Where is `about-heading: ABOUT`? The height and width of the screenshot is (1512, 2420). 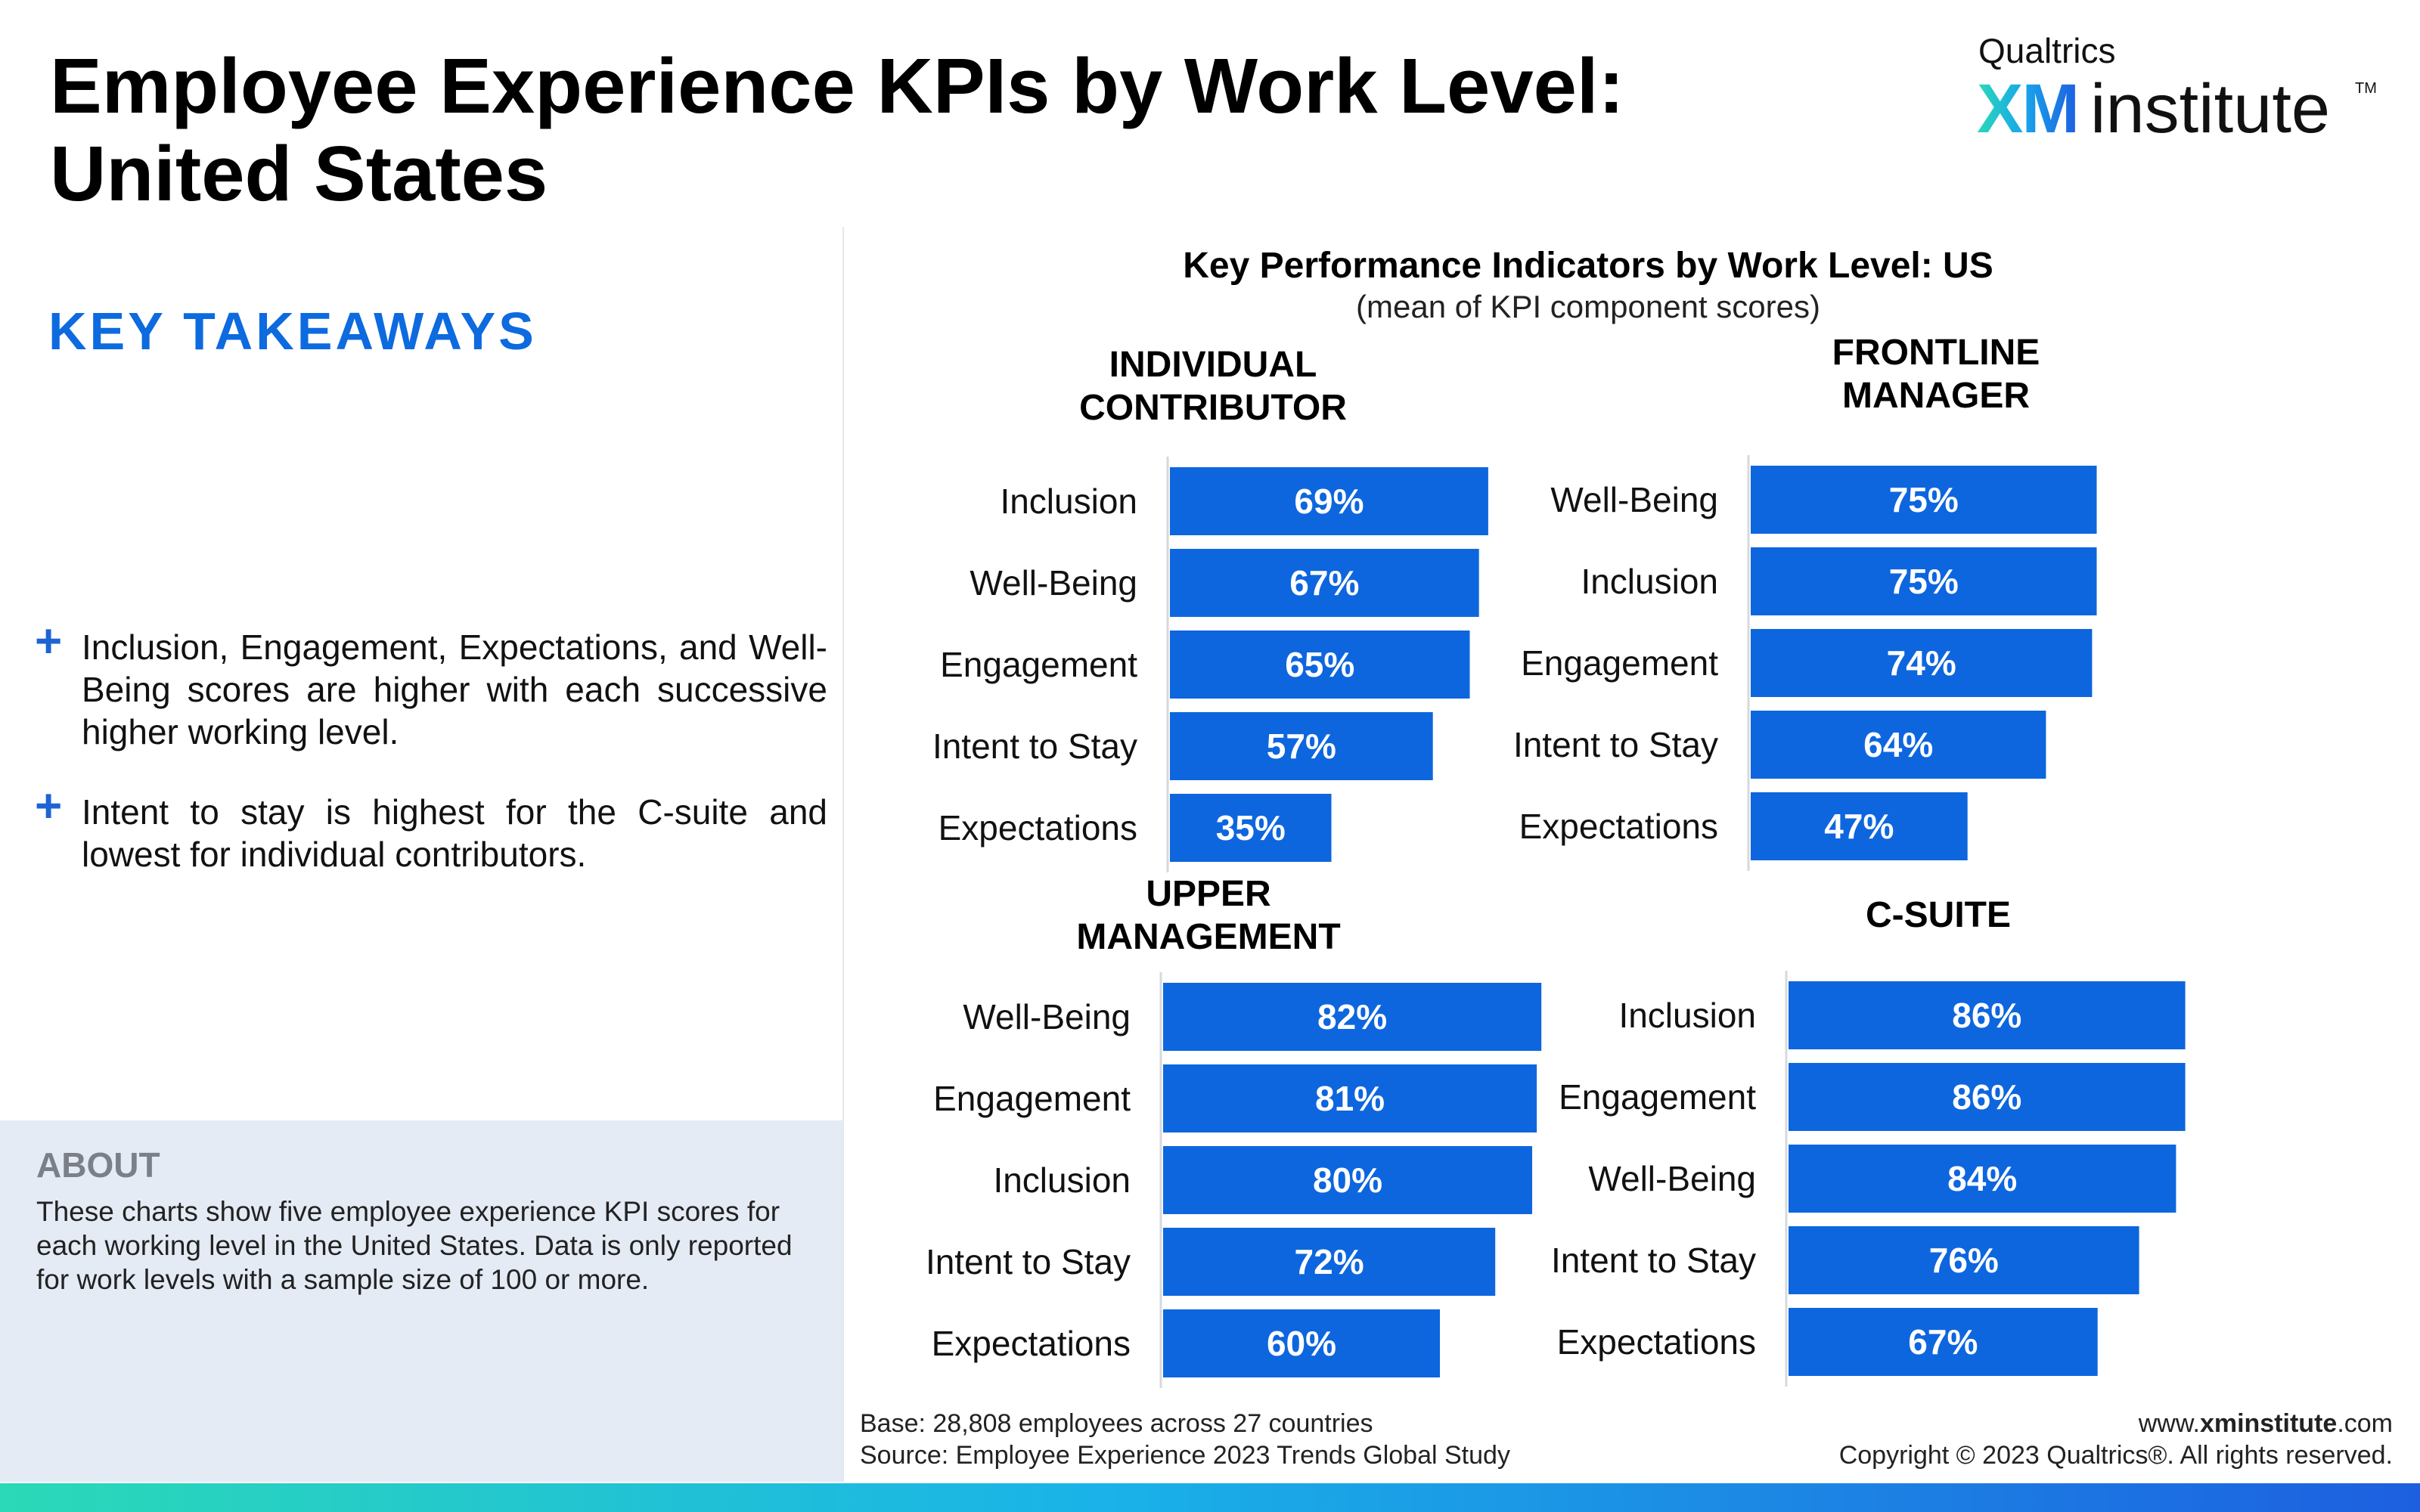 about-heading: ABOUT is located at coordinates (98, 1165).